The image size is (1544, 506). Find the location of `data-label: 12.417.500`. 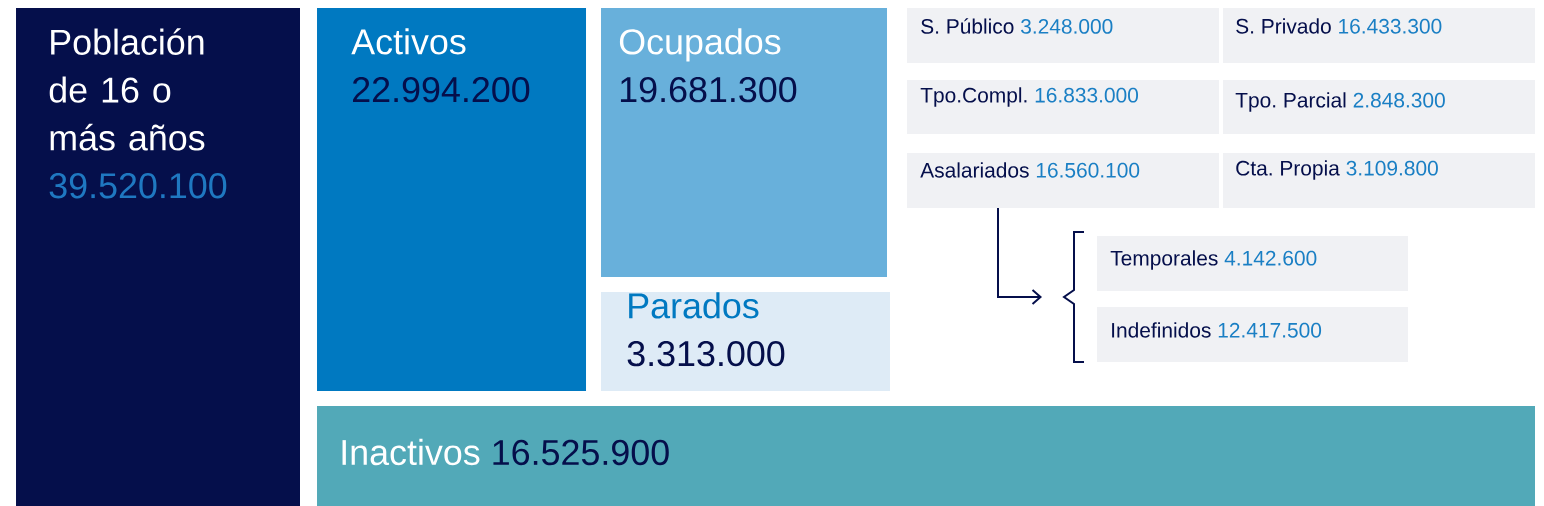

data-label: 12.417.500 is located at coordinates (1270, 330).